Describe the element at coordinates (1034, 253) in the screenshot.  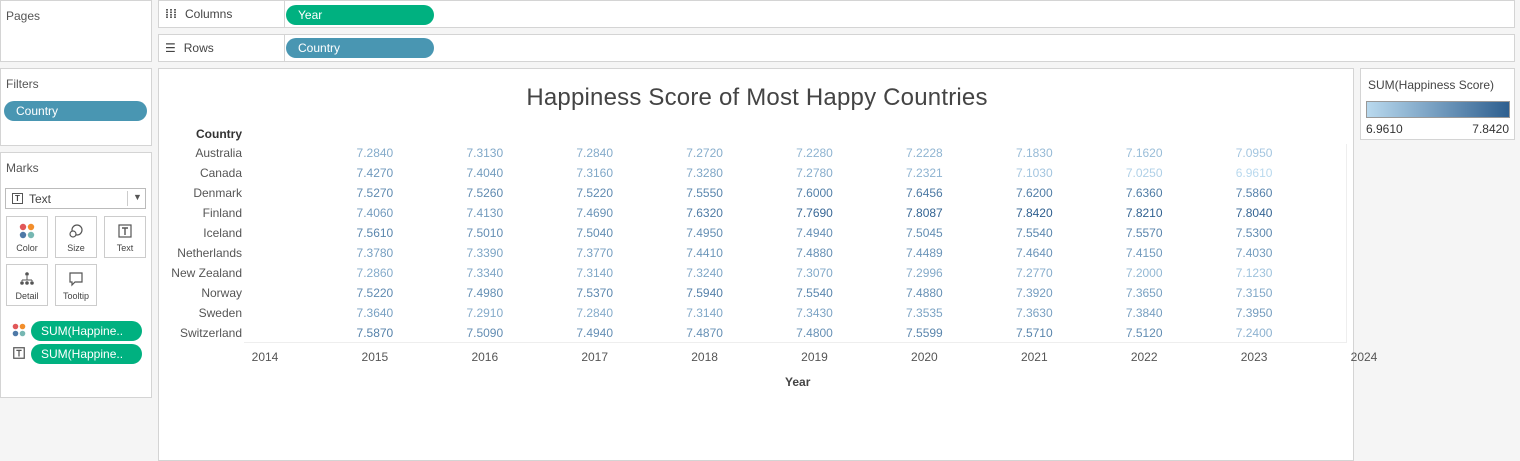
I see `table-cell: 7.4640` at that location.